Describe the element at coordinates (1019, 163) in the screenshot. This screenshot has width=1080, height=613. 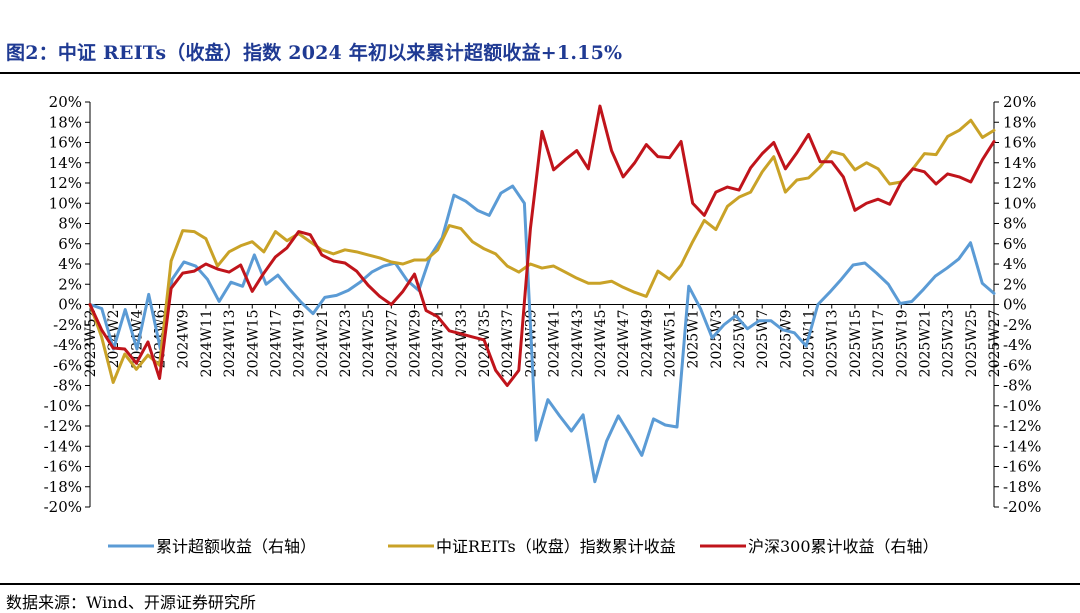
I see `y-right-tick-label: 14%` at that location.